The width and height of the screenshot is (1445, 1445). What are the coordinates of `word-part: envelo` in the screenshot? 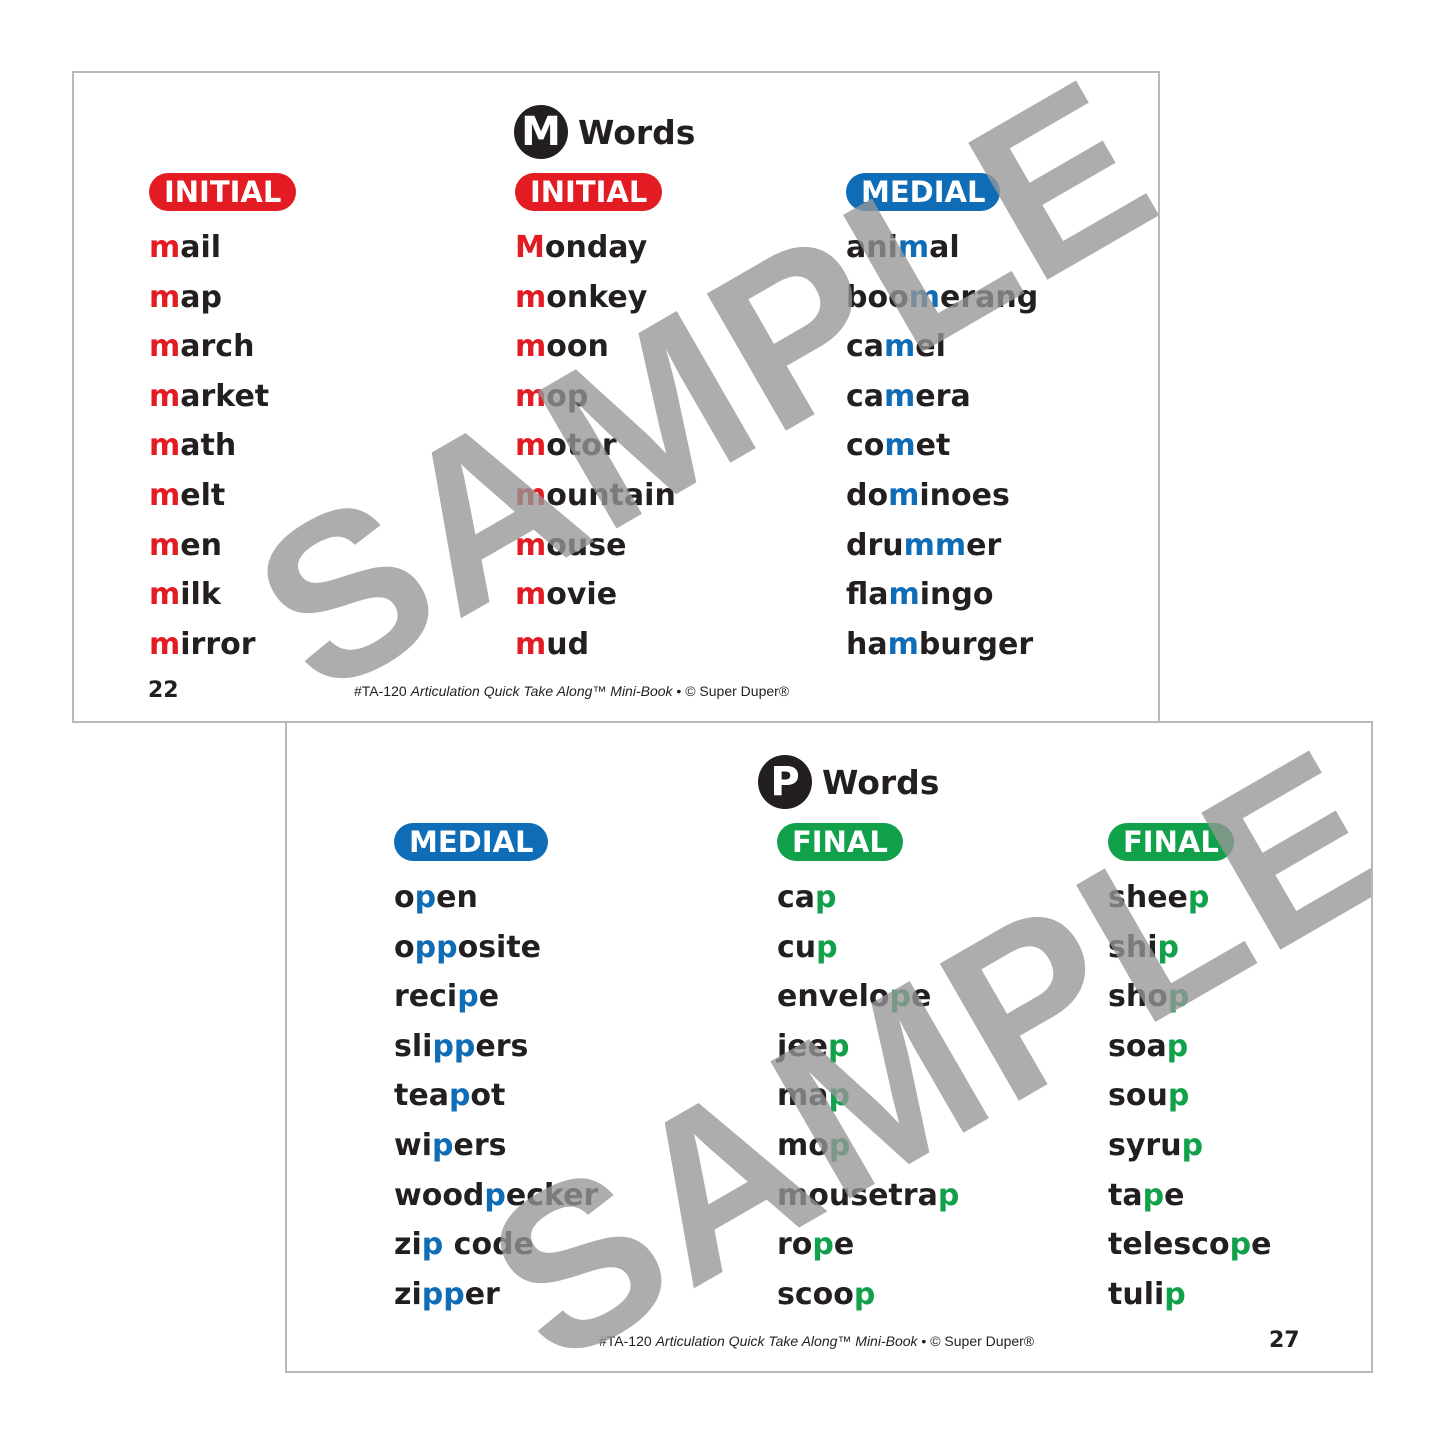 It's located at (833, 997).